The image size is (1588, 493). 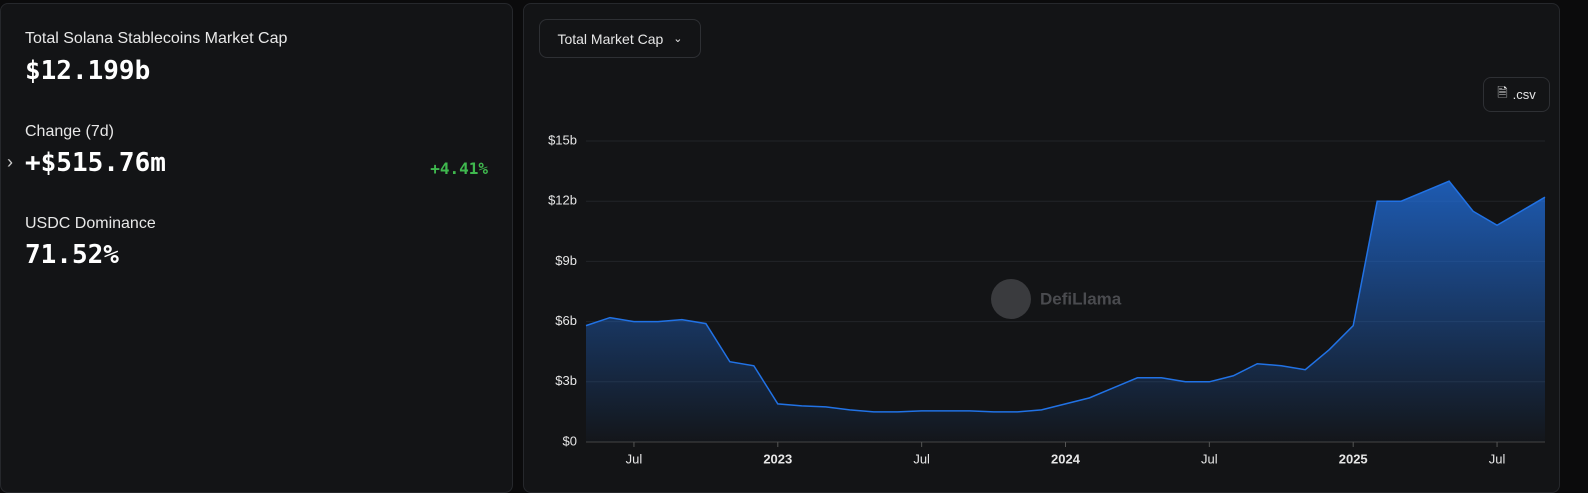 I want to click on stat-label: Total Solana Stablecoins Market Cap, so click(x=156, y=38).